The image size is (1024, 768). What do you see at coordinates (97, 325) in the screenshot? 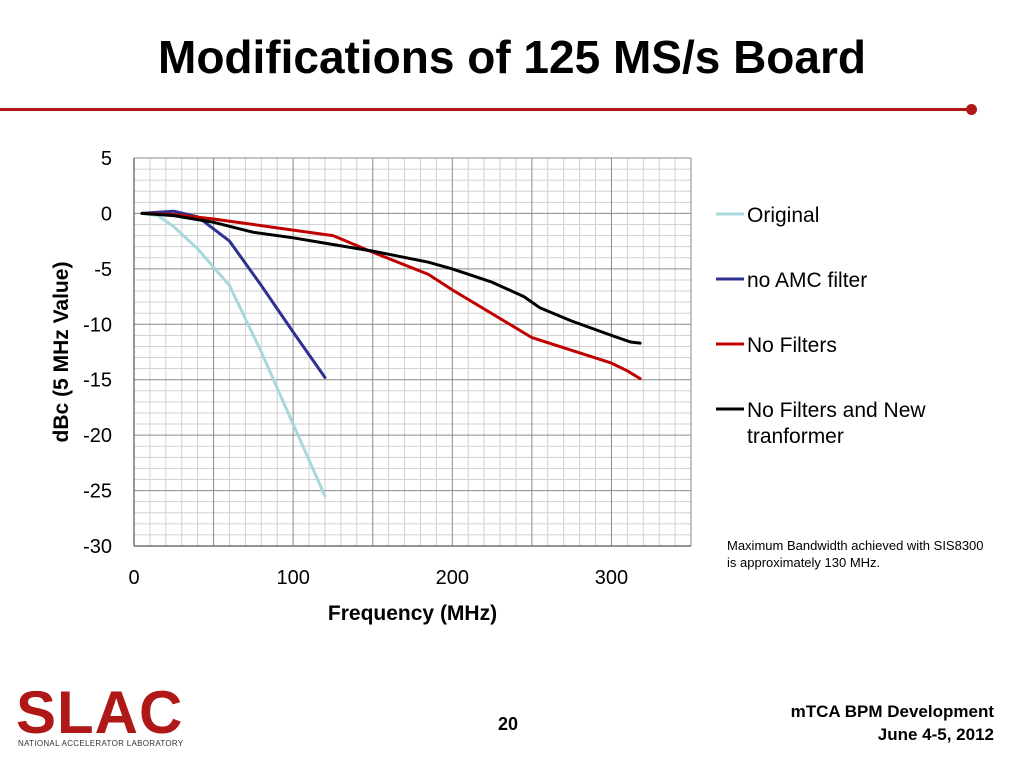
I see `y-tick-label: -10` at bounding box center [97, 325].